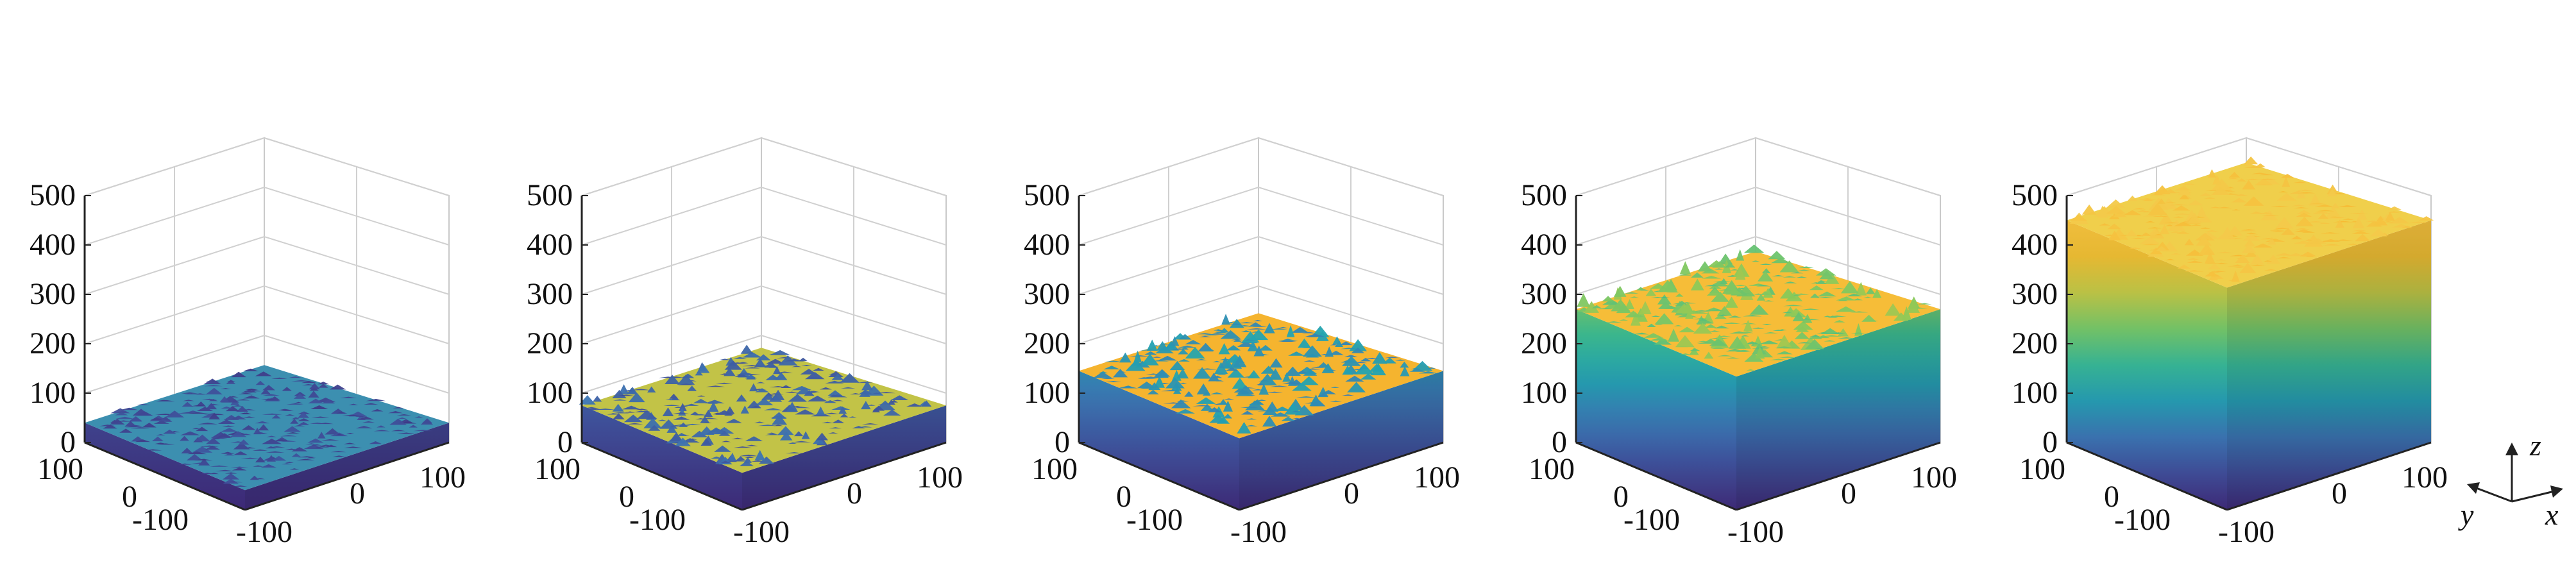 This screenshot has height=565, width=2576. What do you see at coordinates (1651, 520) in the screenshot?
I see `y-tick-label: -100` at bounding box center [1651, 520].